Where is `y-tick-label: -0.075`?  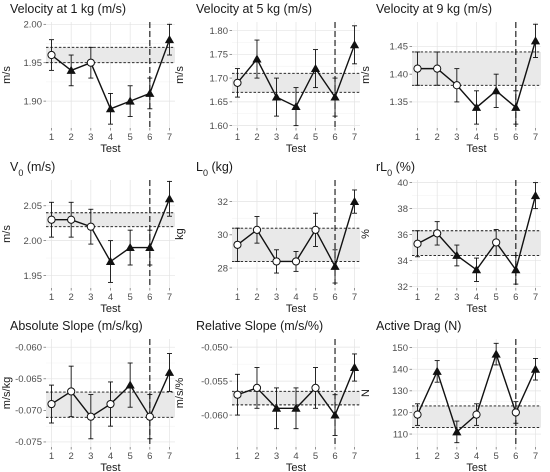
y-tick-label: -0.075 is located at coordinates (28, 442).